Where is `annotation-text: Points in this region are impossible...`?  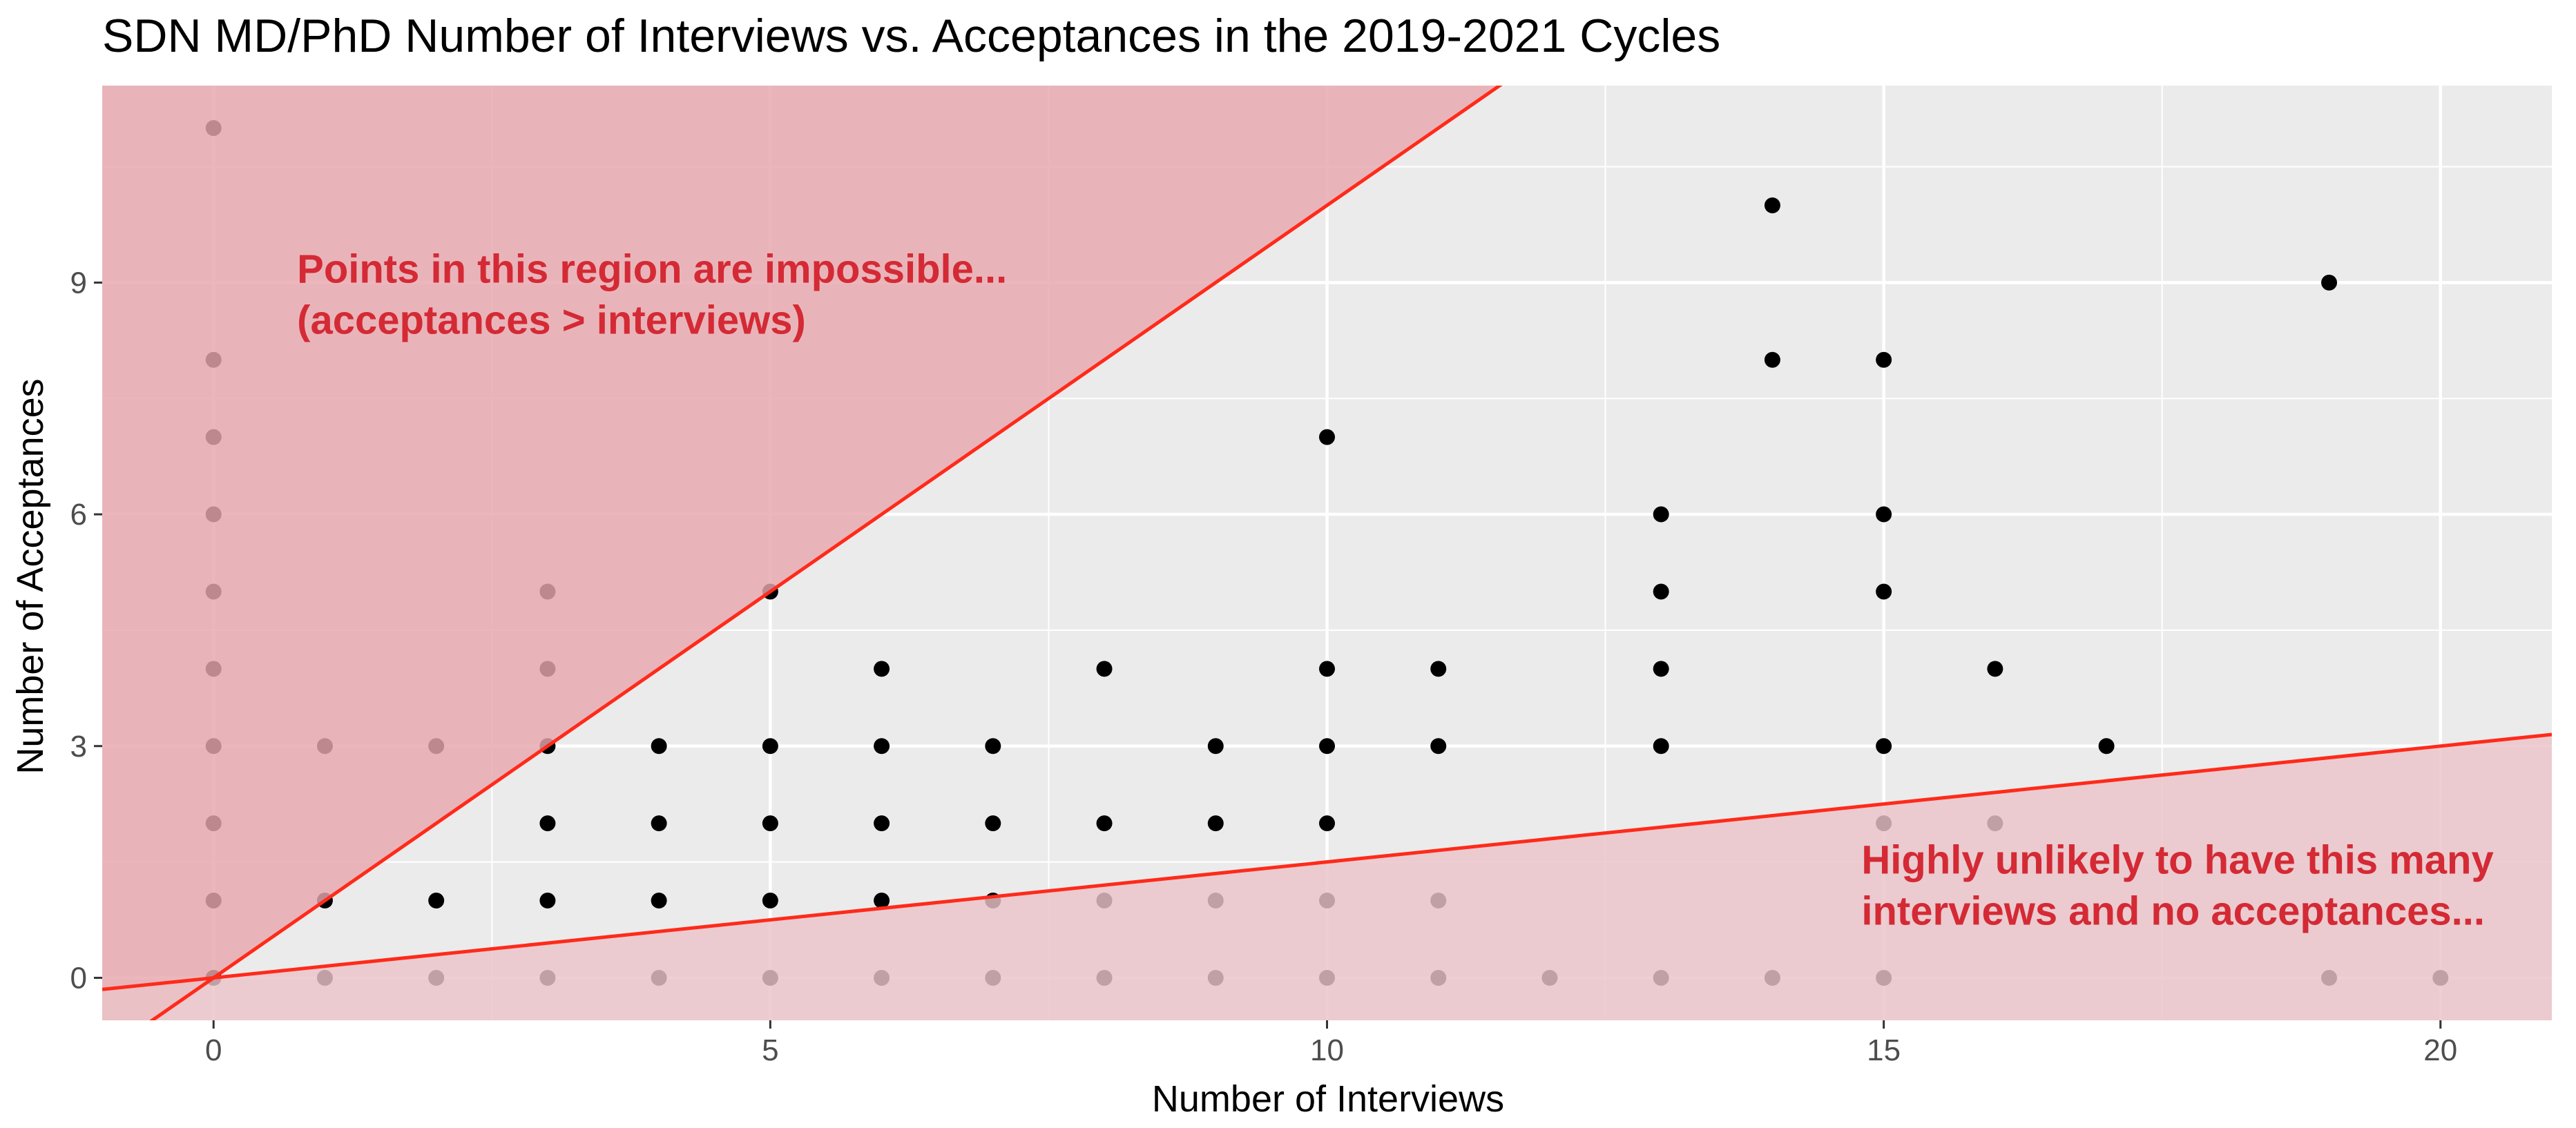
annotation-text: Points in this region are impossible... is located at coordinates (652, 268).